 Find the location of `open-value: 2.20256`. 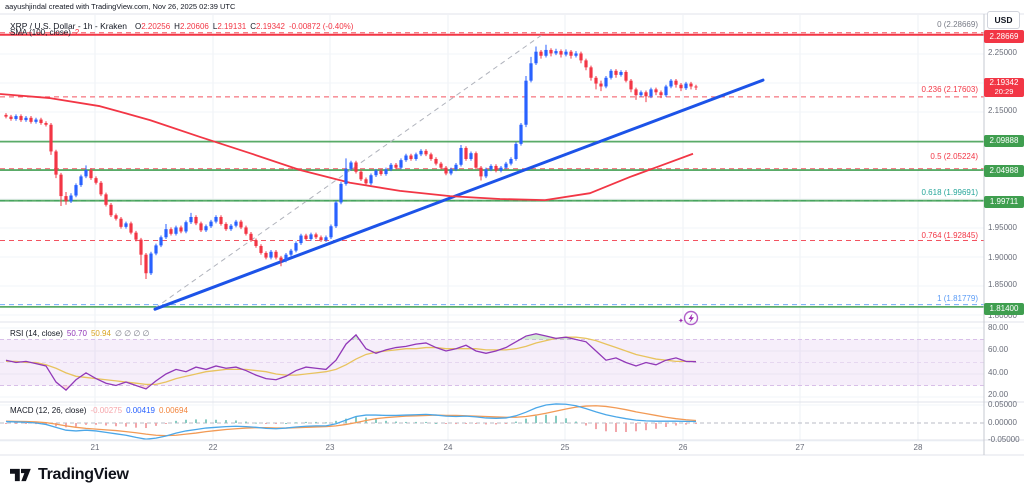

open-value: 2.20256 is located at coordinates (156, 26).